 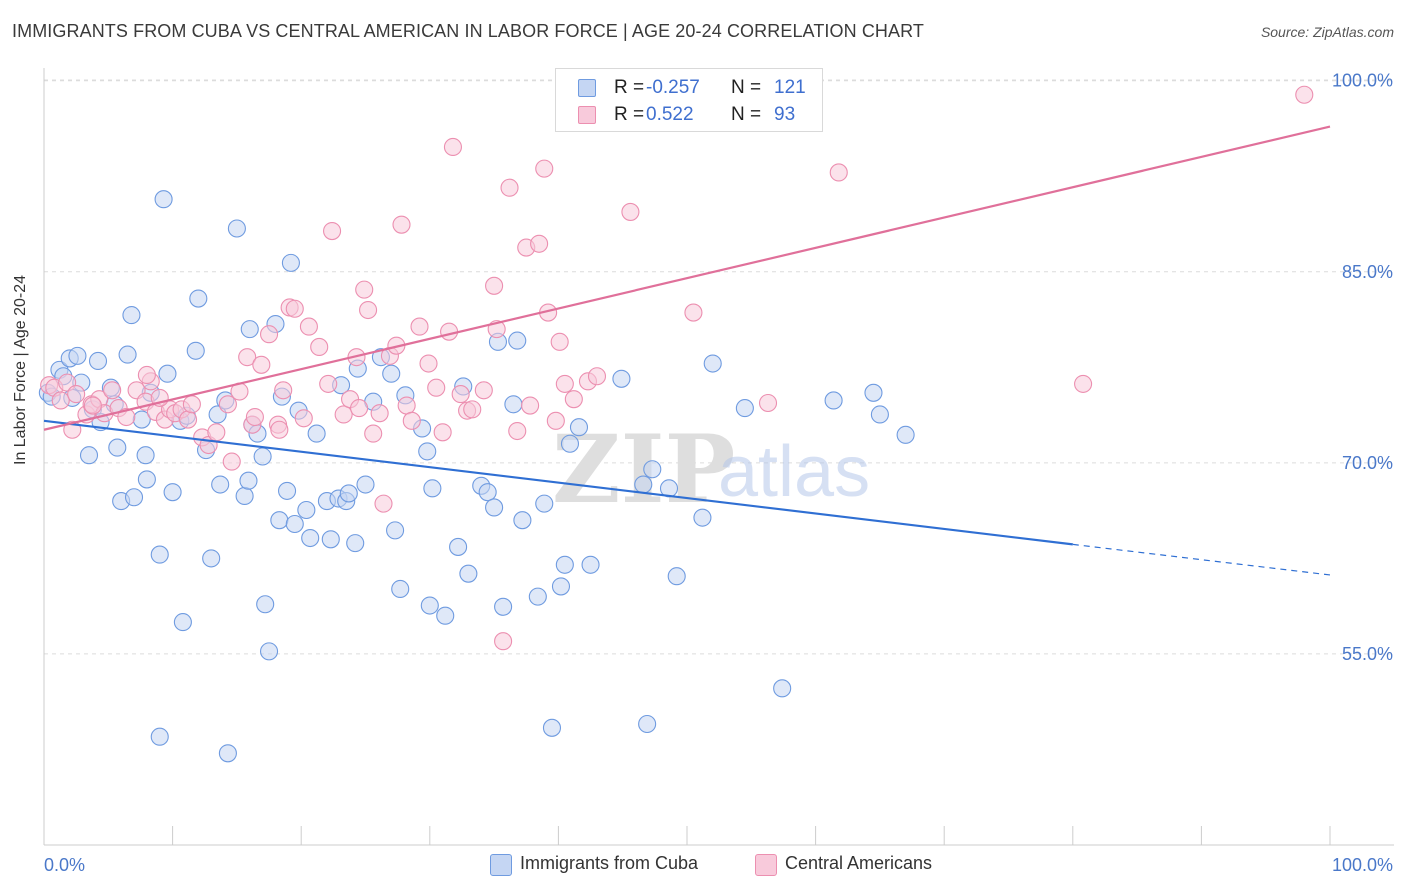 What do you see at coordinates (670, 114) in the screenshot?
I see `legend-r-value: 0.522` at bounding box center [670, 114].